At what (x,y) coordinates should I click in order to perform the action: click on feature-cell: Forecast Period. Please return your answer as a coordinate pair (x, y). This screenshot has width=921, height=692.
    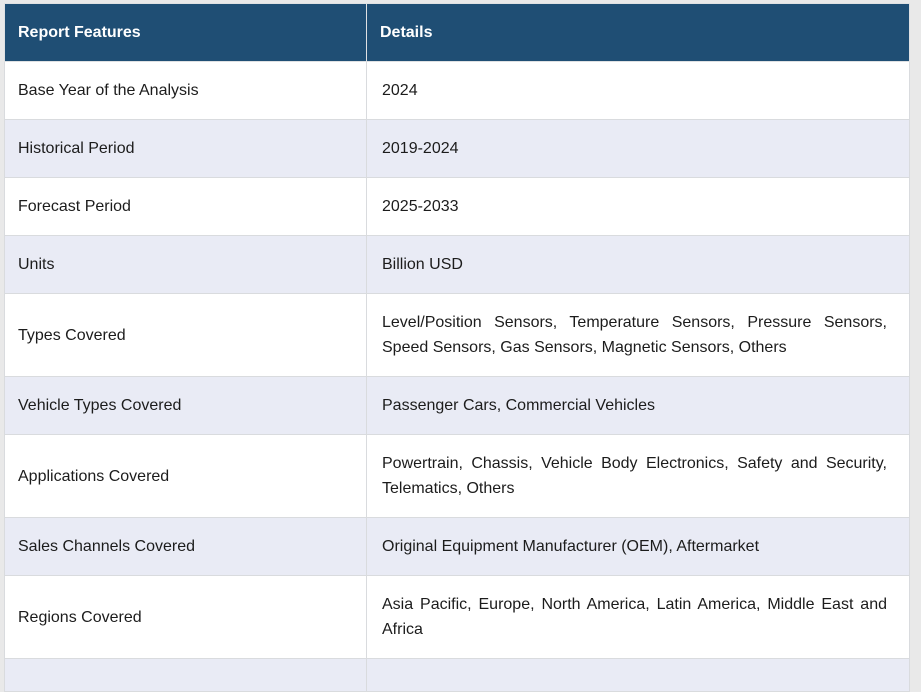
    Looking at the image, I should click on (185, 206).